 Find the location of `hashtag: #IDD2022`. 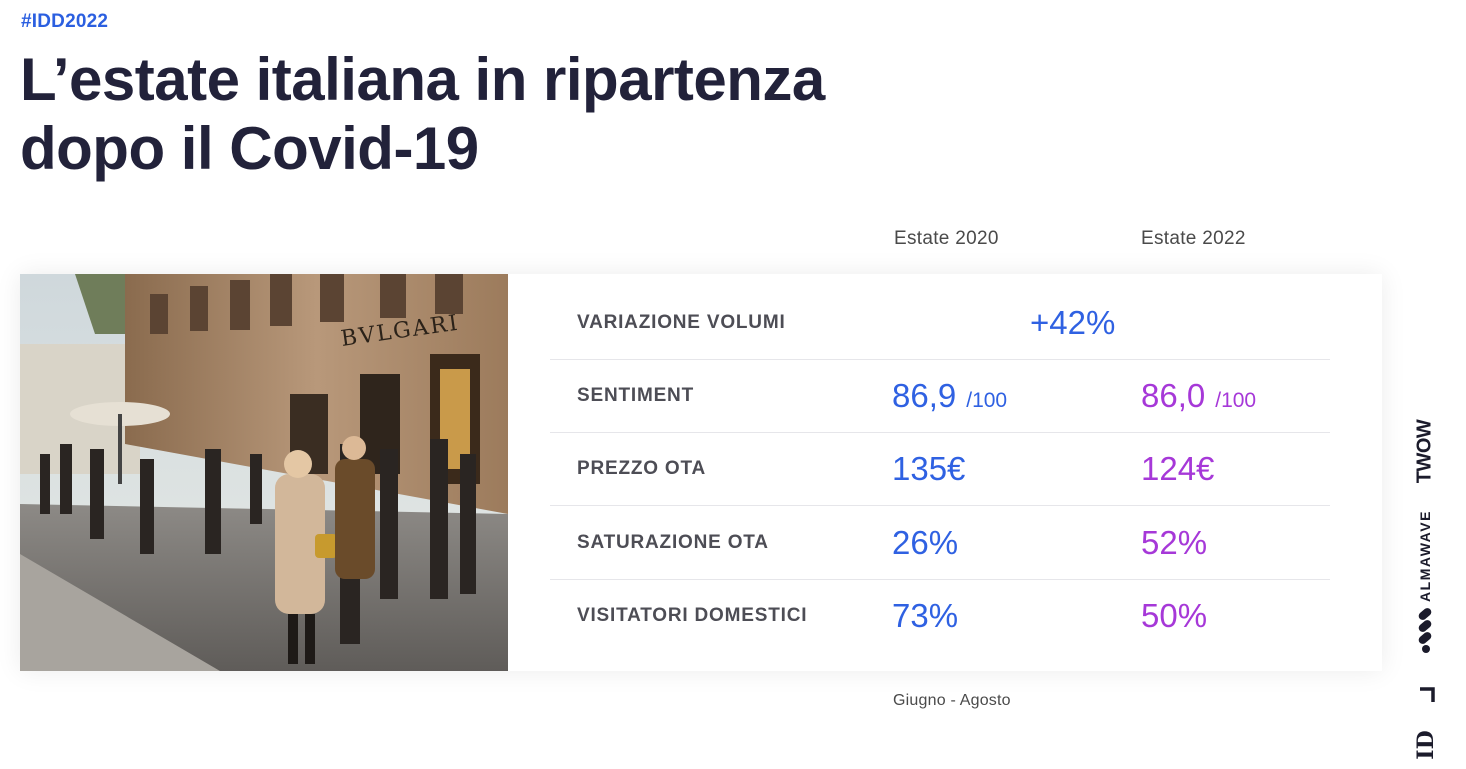

hashtag: #IDD2022 is located at coordinates (65, 21).